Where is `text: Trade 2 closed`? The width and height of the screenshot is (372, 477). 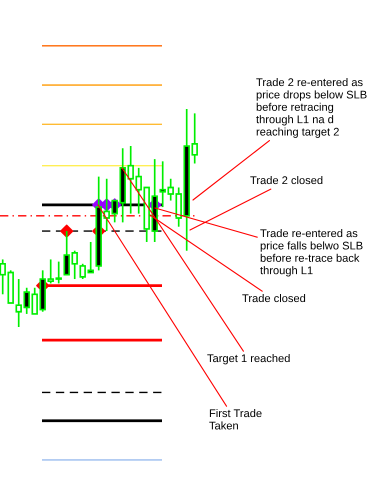
text: Trade 2 closed is located at coordinates (286, 180).